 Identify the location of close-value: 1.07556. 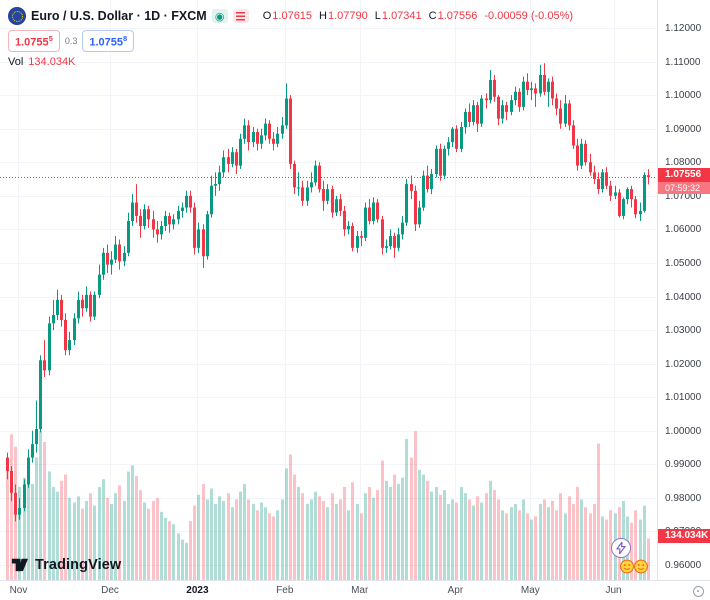
(457, 16).